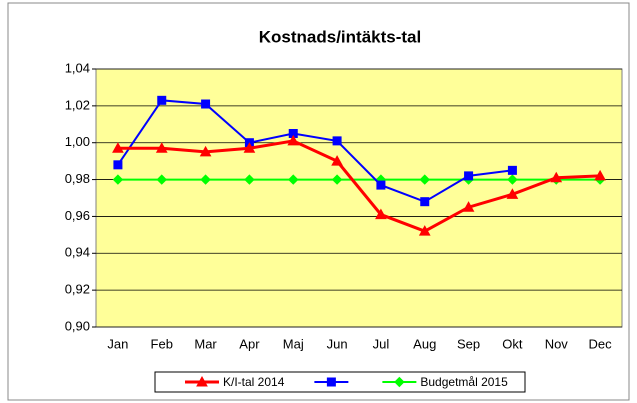 The image size is (637, 403). Describe the element at coordinates (77, 141) in the screenshot. I see `y-tick-label: 1,00` at that location.